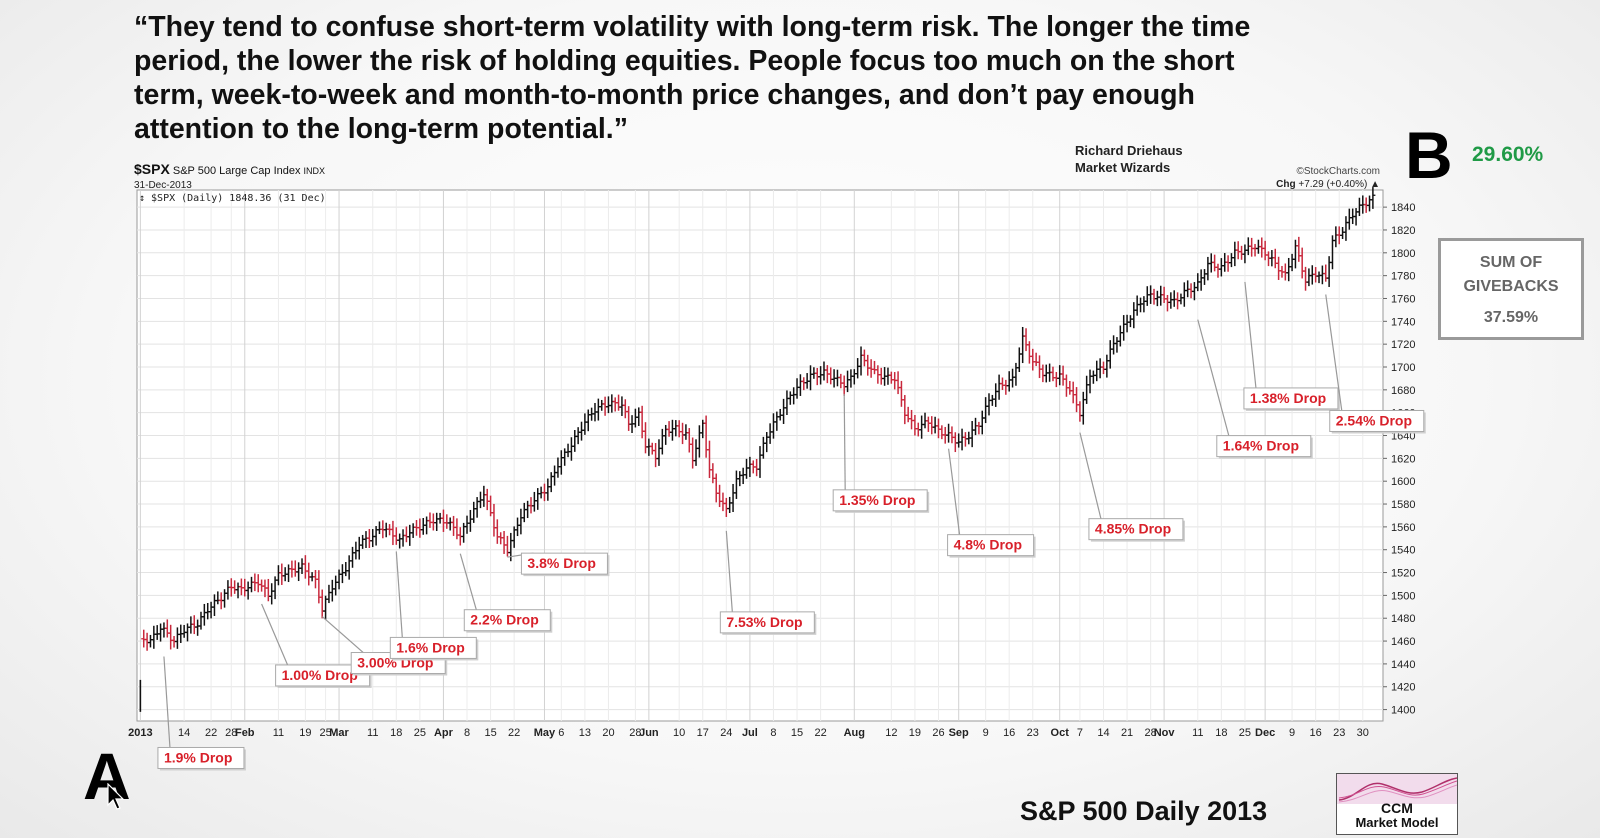 The height and width of the screenshot is (838, 1600). What do you see at coordinates (1144, 811) in the screenshot?
I see `footer-title: S&P 500 Daily 2013` at bounding box center [1144, 811].